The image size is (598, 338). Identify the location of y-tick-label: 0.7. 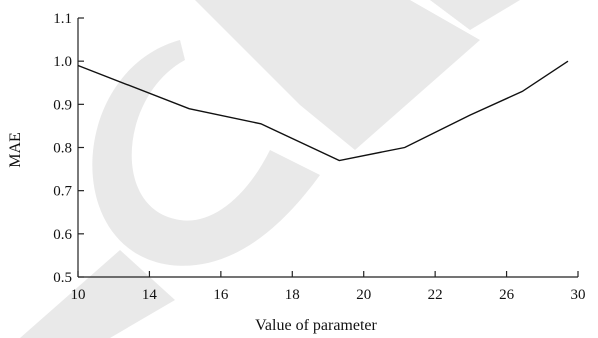
(62, 192).